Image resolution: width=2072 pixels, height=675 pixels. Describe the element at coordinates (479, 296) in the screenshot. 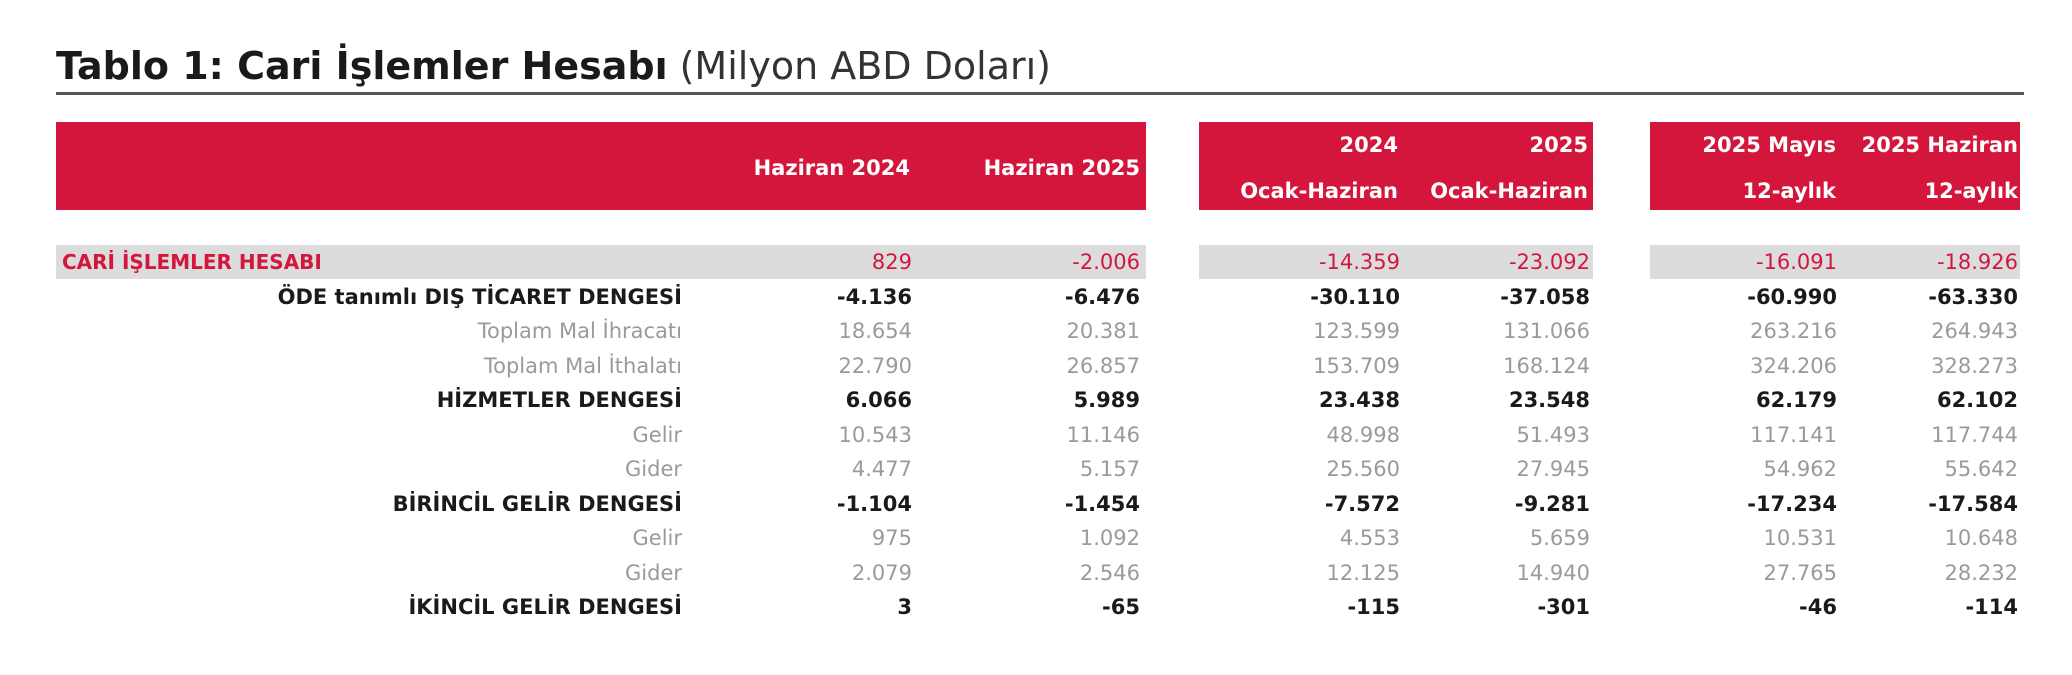

I see `row-label: ÖDE tanımlı DIŞ TİCARET DENGESİ` at that location.